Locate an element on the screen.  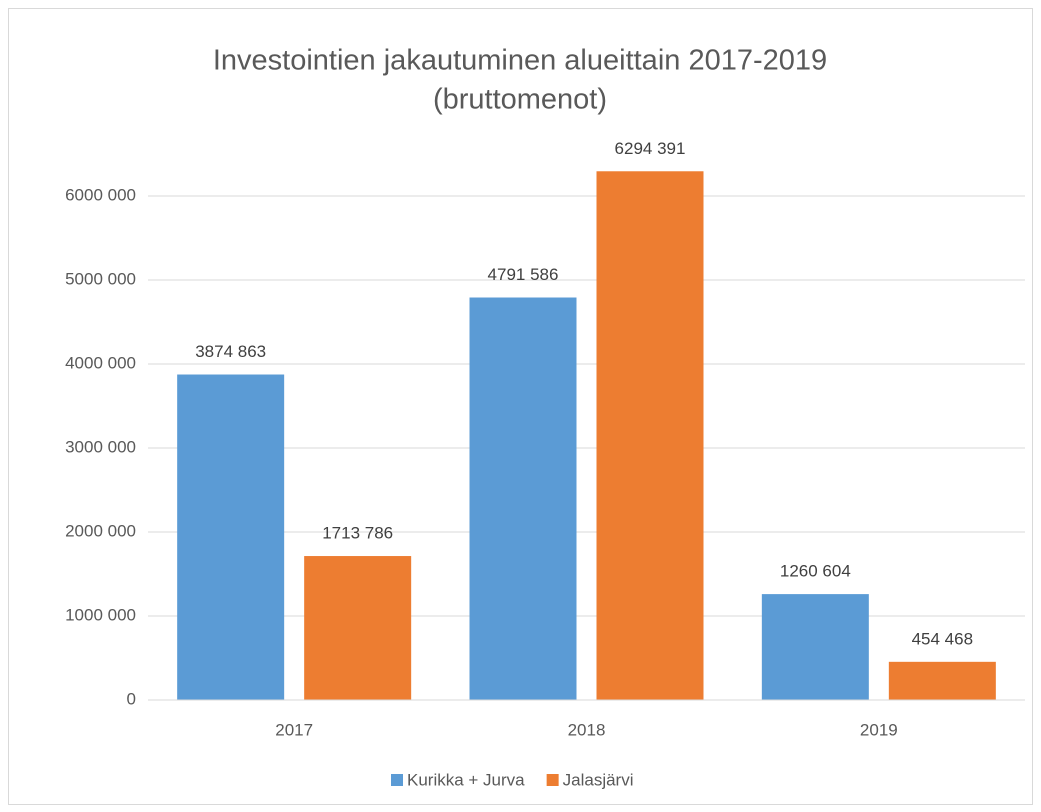
y-tick-label: 0 is located at coordinates (131, 698).